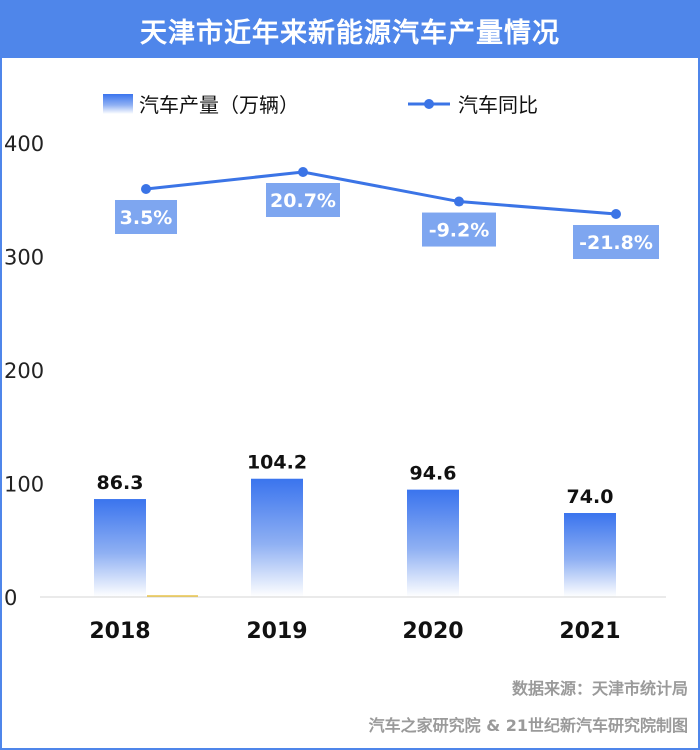 This screenshot has width=700, height=750. Describe the element at coordinates (277, 463) in the screenshot. I see `bar-value-label: 104.2` at that location.